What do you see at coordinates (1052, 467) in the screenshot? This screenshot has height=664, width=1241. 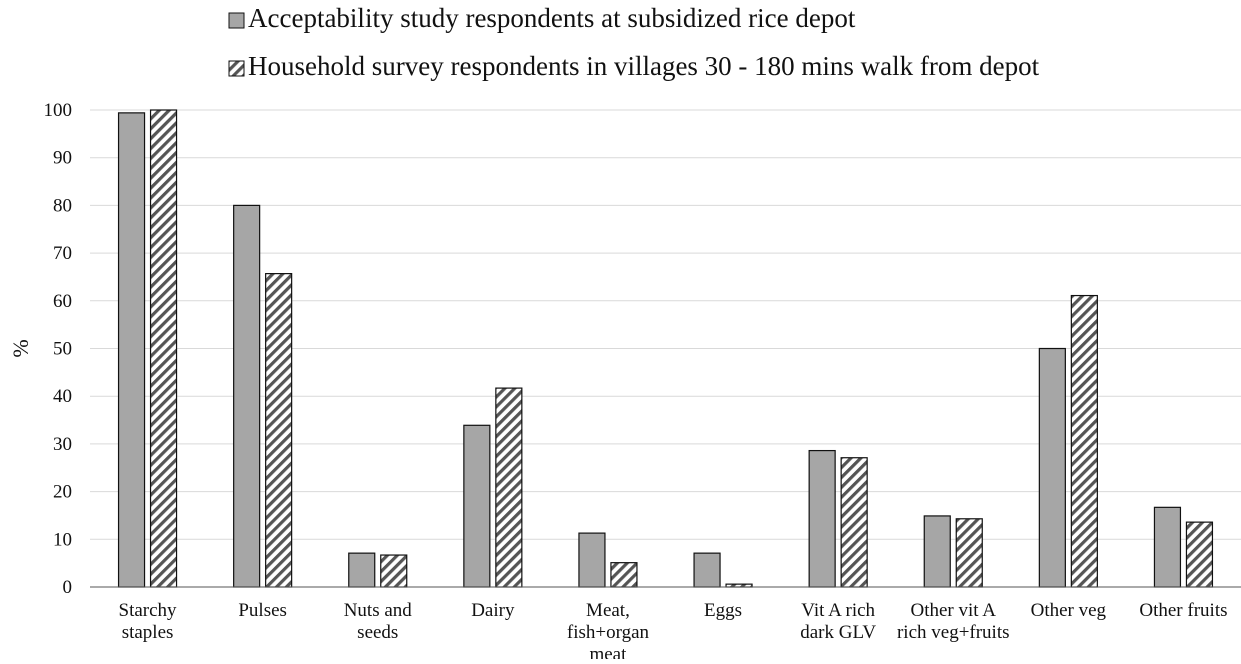 I see `bar-series1-cat9` at bounding box center [1052, 467].